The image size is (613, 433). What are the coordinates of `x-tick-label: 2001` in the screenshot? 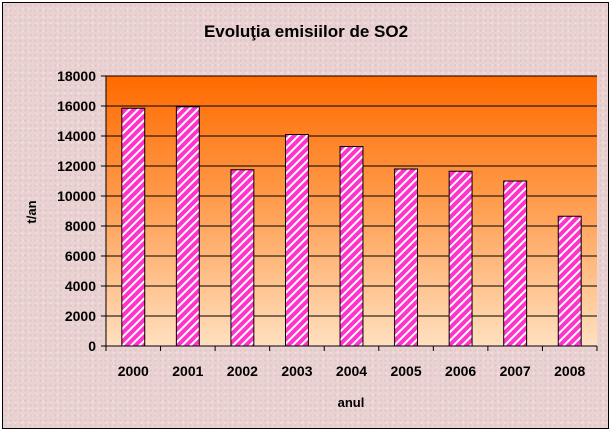 It's located at (187, 371).